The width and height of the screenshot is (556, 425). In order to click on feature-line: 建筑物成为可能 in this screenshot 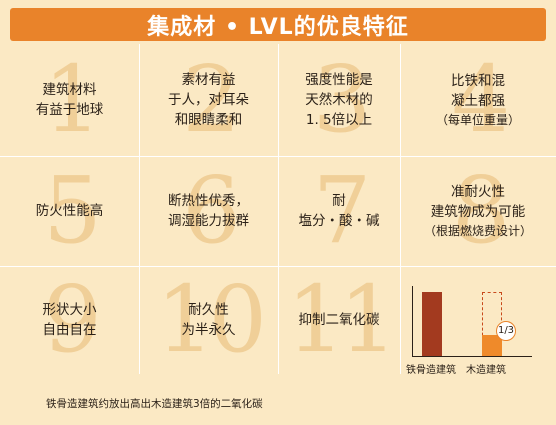, I will do `click(478, 212)`.